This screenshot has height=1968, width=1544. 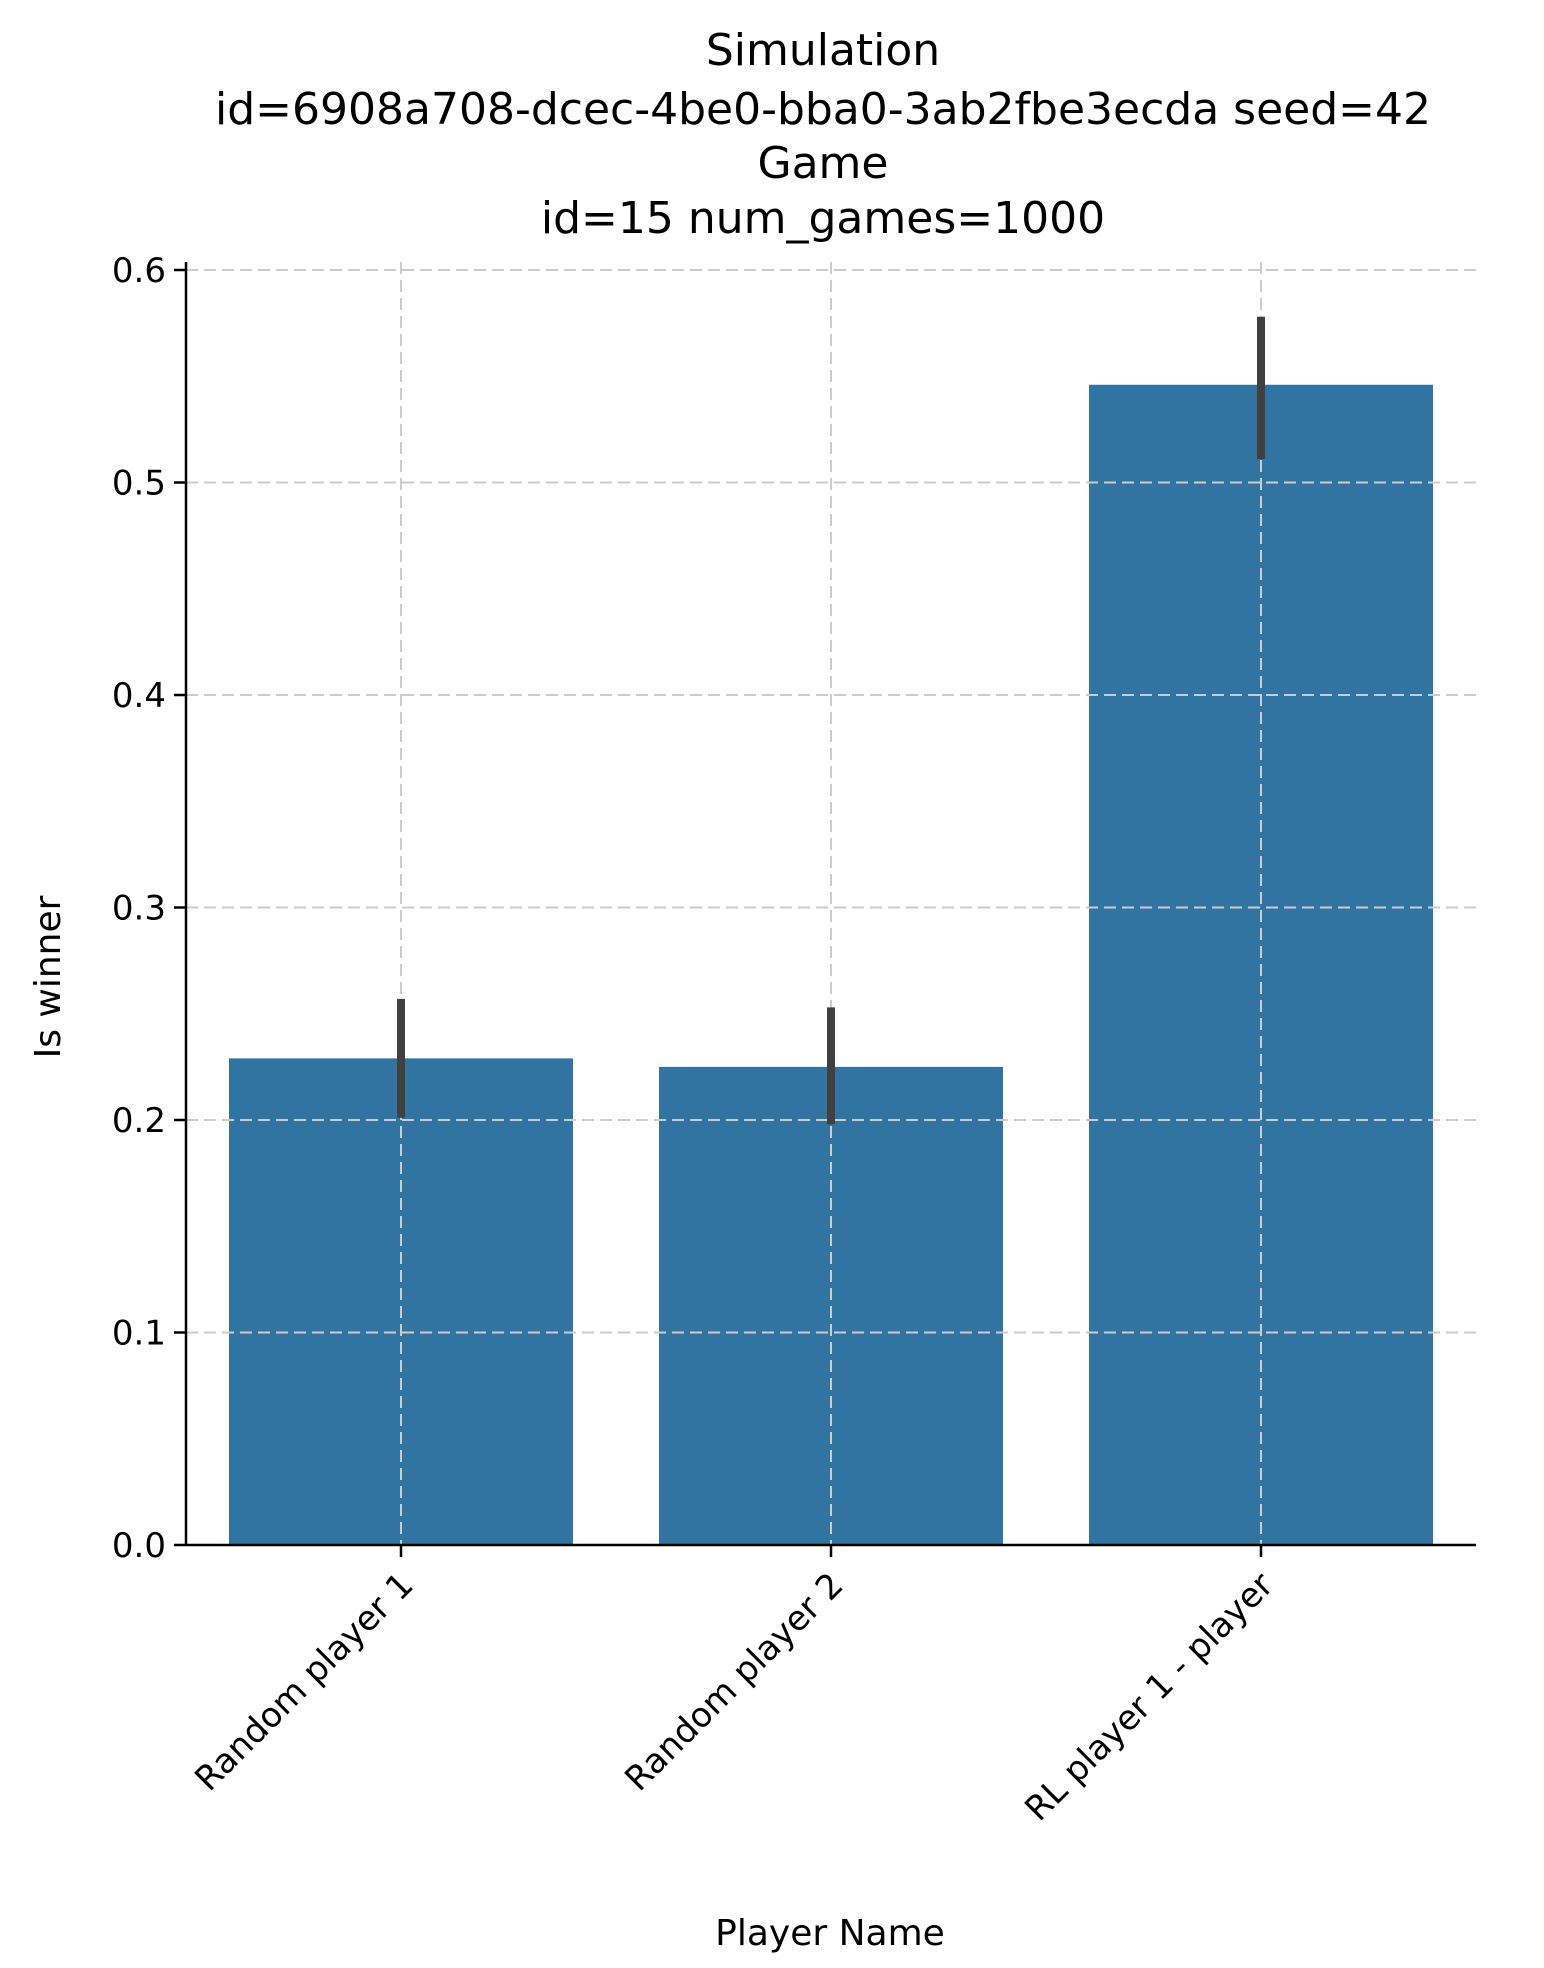 What do you see at coordinates (401, 1301) in the screenshot?
I see `bar` at bounding box center [401, 1301].